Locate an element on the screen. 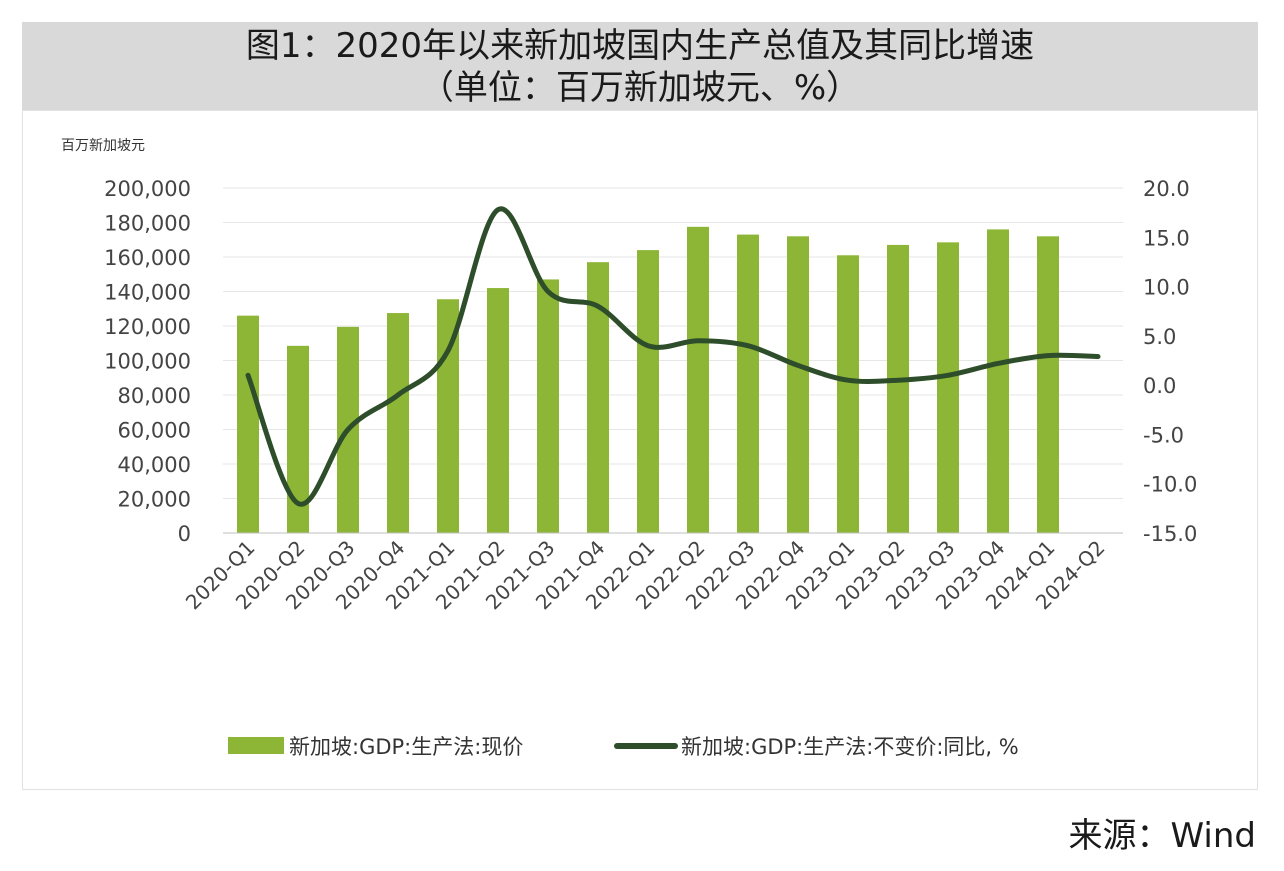 The width and height of the screenshot is (1284, 871). y-left-tick-label: 60,000 is located at coordinates (154, 431).